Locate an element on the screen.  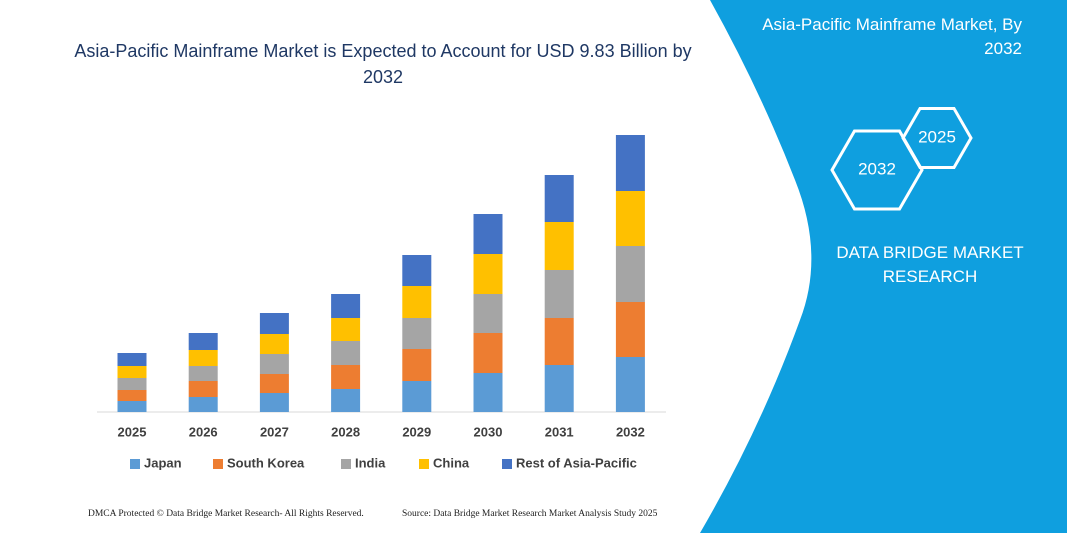
legend-label: Rest of Asia-Pacific is located at coordinates (576, 462).